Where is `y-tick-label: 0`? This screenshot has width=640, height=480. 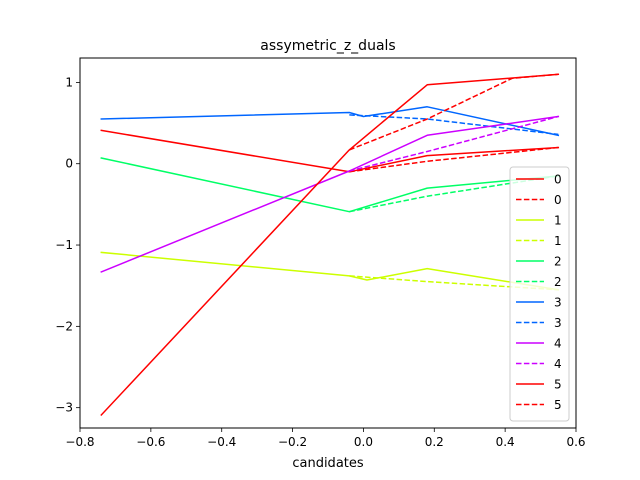
y-tick-label: 0 is located at coordinates (69, 164).